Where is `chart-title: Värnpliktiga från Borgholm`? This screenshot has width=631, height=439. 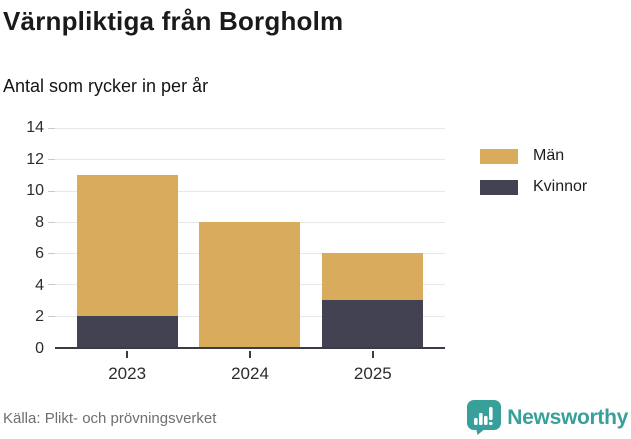 chart-title: Värnpliktiga från Borgholm is located at coordinates (173, 21).